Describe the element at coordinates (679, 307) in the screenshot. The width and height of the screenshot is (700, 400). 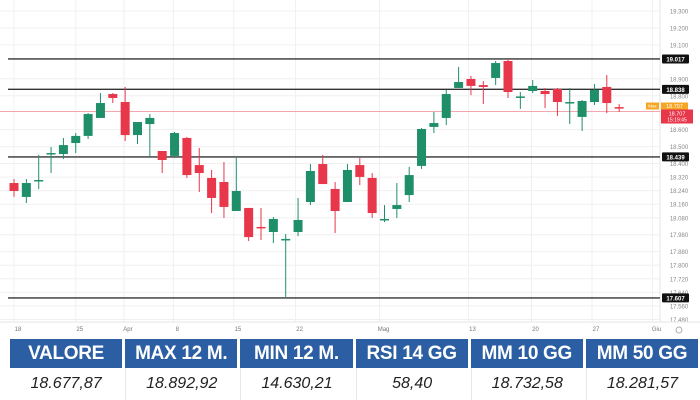
I see `y-tick-label: 17.560` at that location.